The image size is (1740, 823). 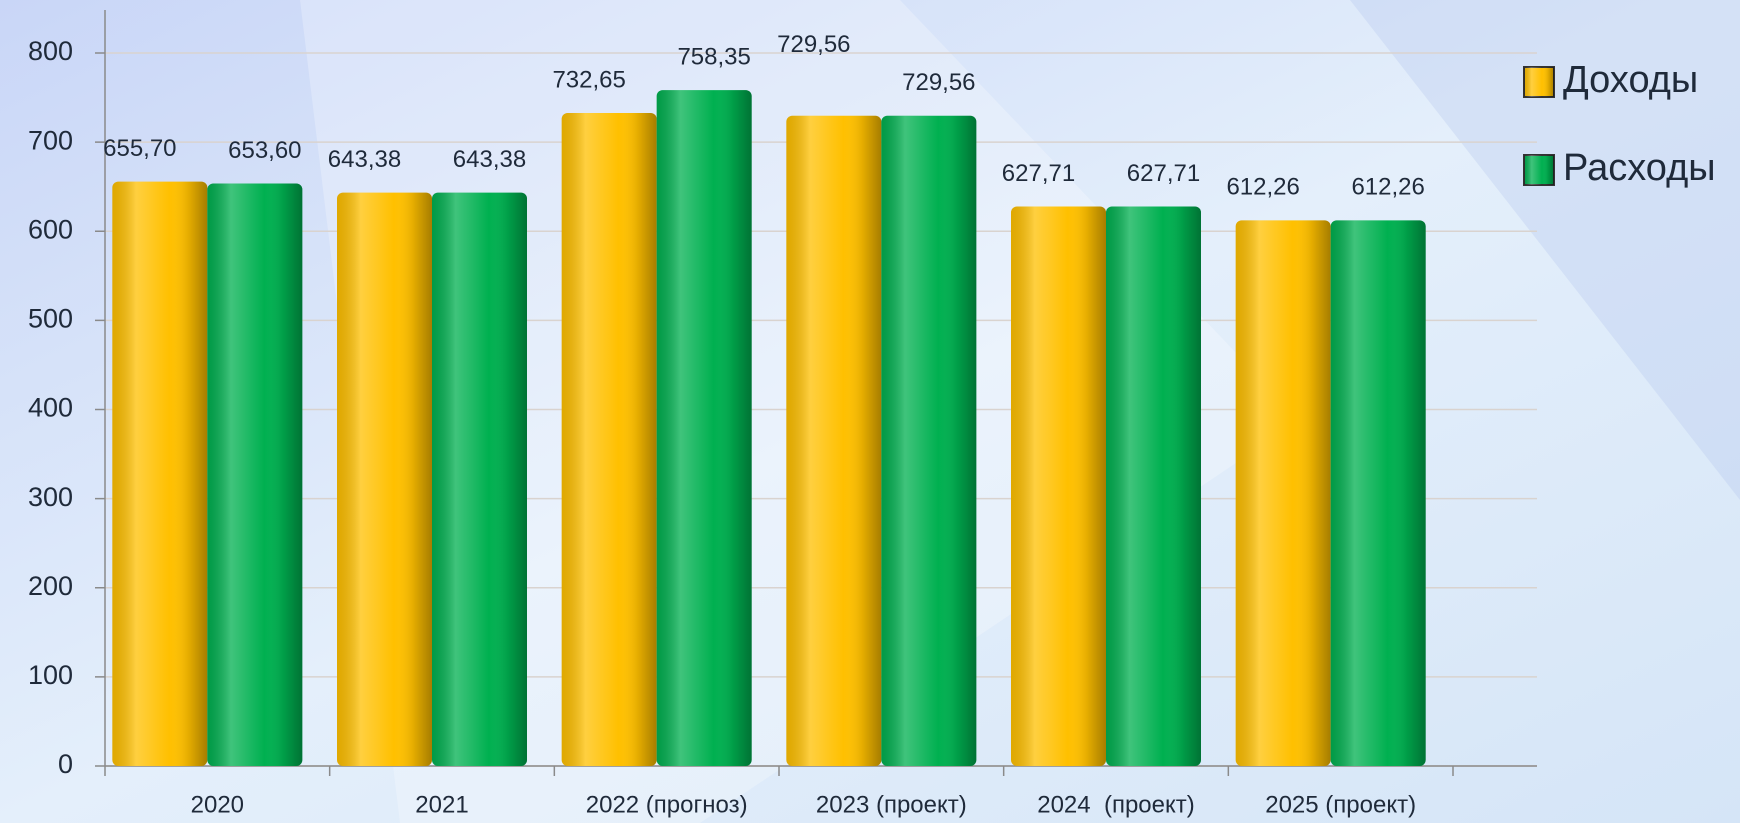 I want to click on background-shape, so click(x=1545, y=250).